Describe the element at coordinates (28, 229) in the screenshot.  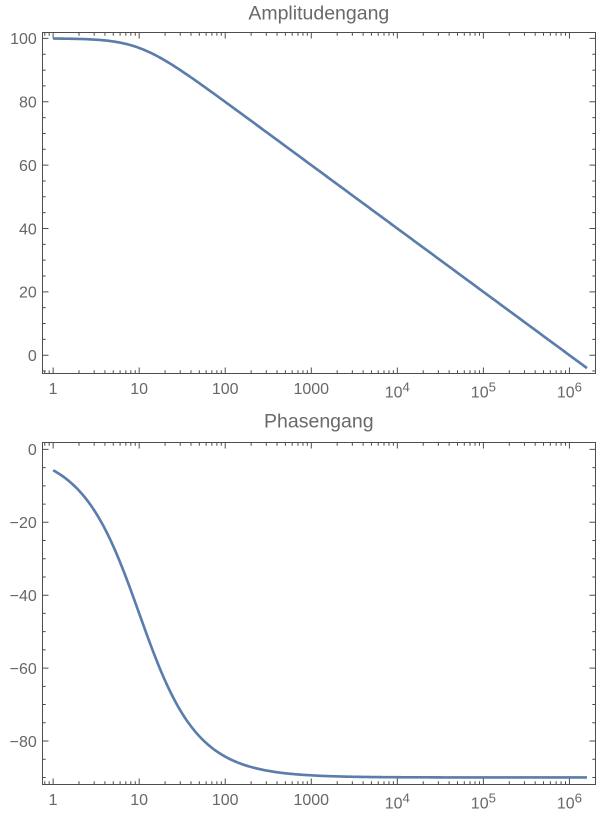
I see `svg-text: 40` at that location.